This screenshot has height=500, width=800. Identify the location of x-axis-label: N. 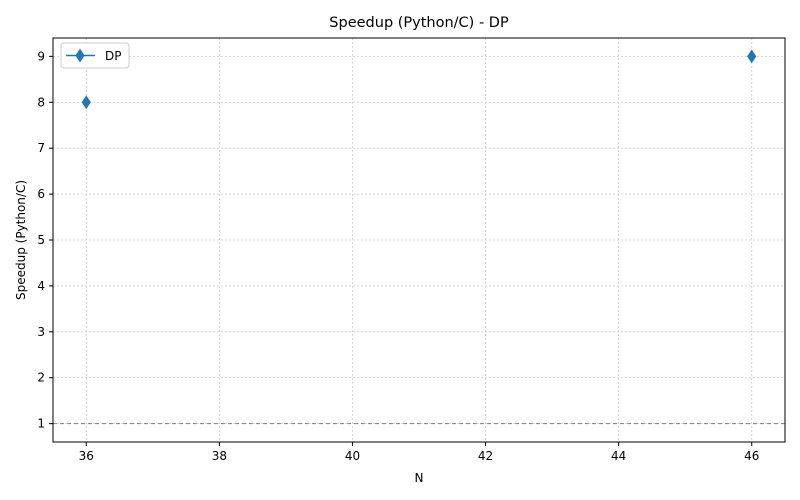
(419, 478).